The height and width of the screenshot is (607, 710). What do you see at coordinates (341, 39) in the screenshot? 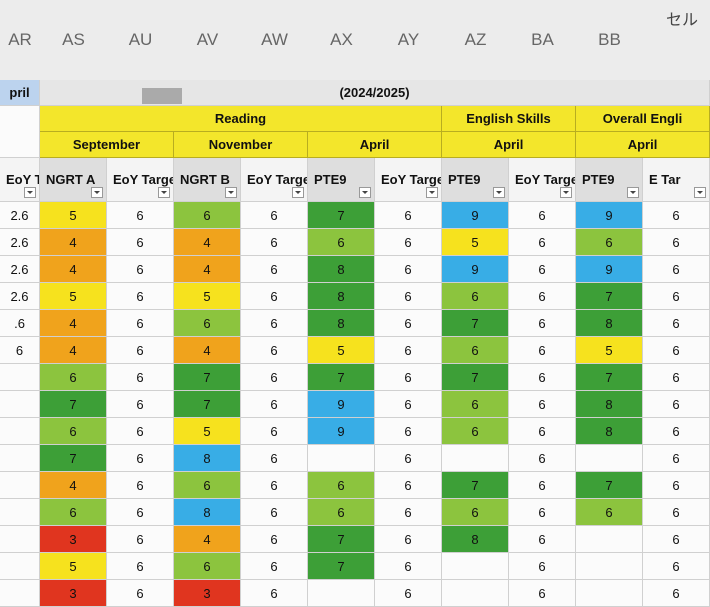
I see `column-letter: AX` at bounding box center [341, 39].